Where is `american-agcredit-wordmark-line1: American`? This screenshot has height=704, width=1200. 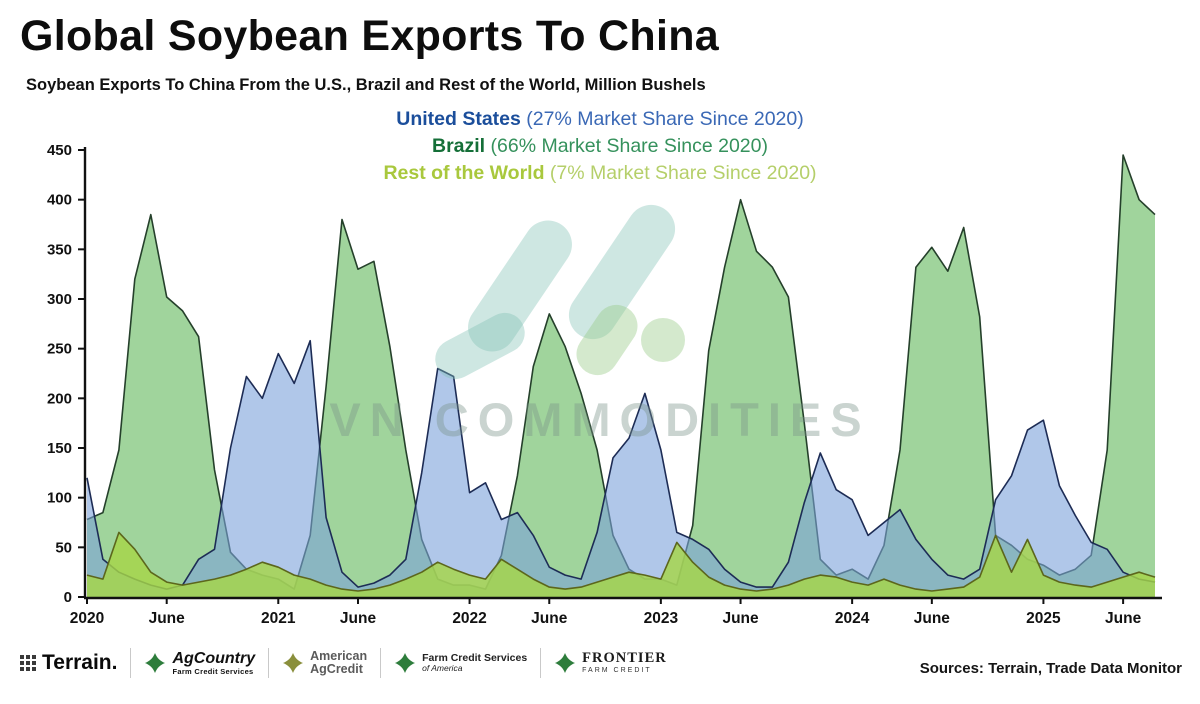
american-agcredit-wordmark-line1: American is located at coordinates (339, 655).